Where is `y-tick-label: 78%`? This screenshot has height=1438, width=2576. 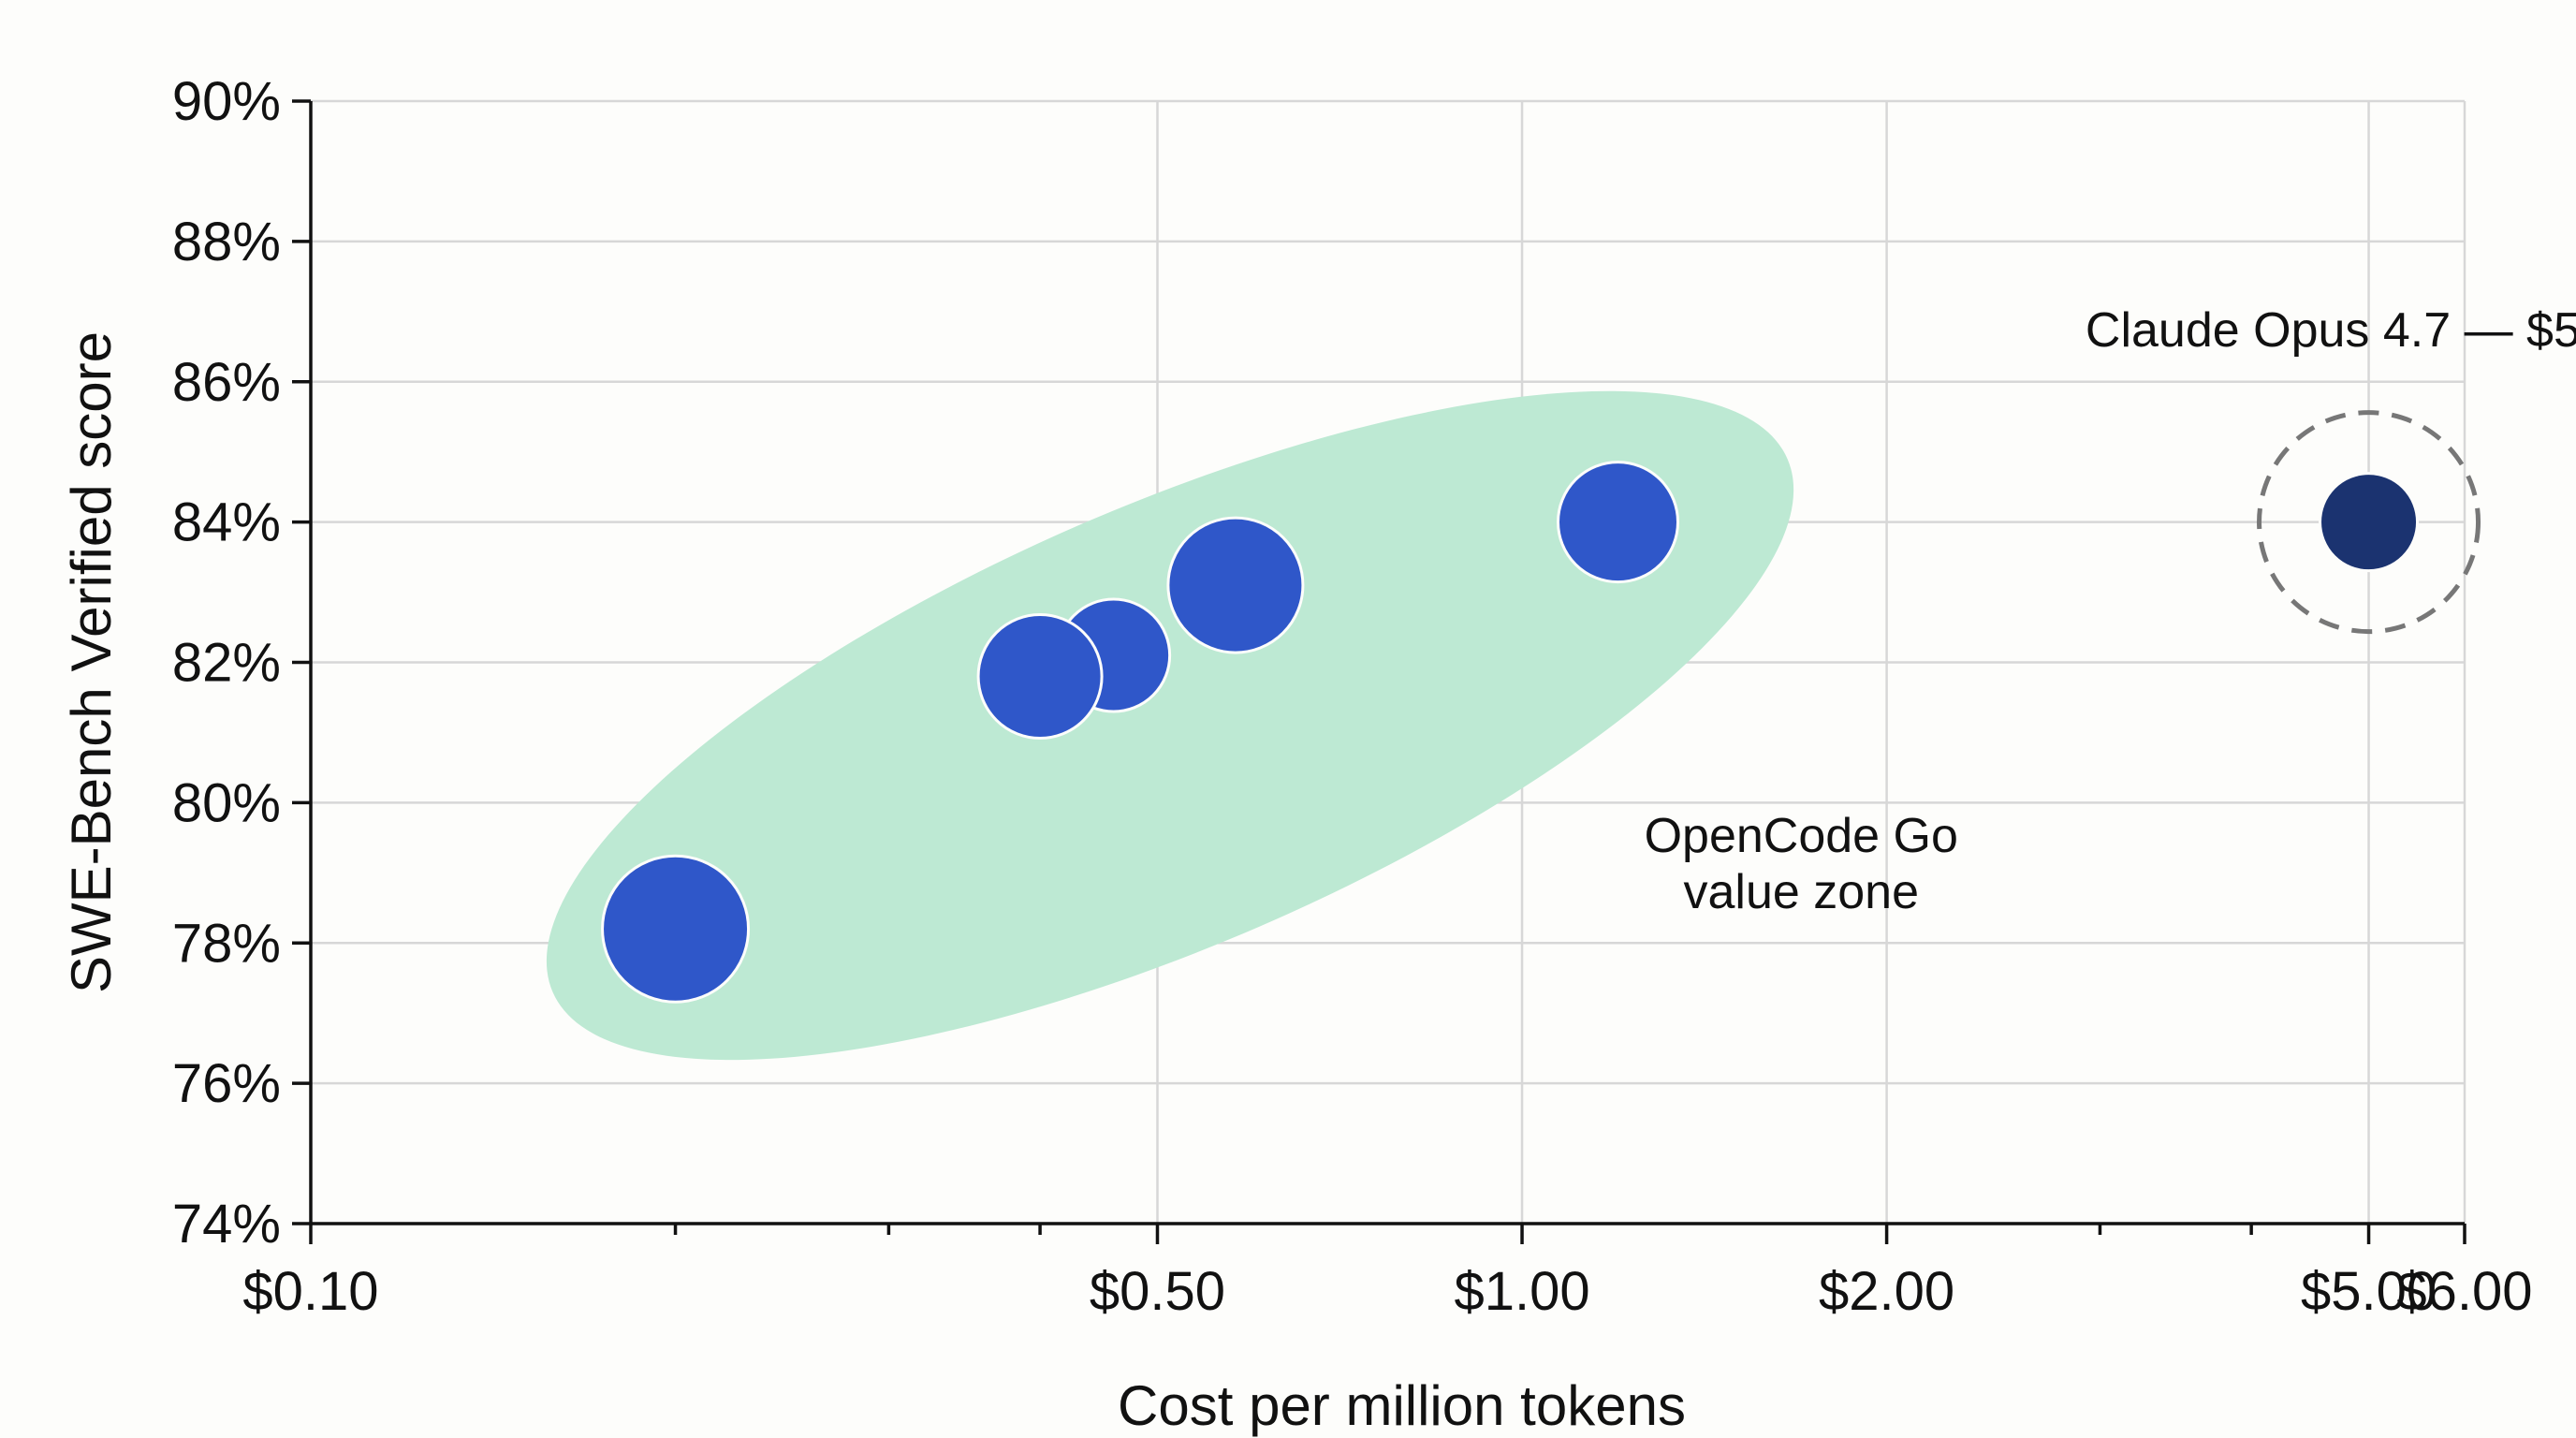
y-tick-label: 78% is located at coordinates (226, 943).